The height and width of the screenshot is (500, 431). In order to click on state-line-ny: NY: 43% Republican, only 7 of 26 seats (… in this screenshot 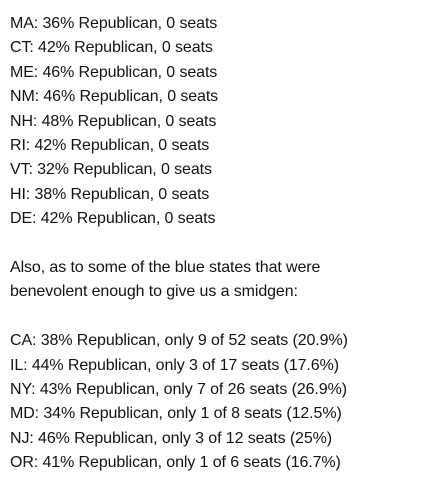, I will do `click(178, 390)`.